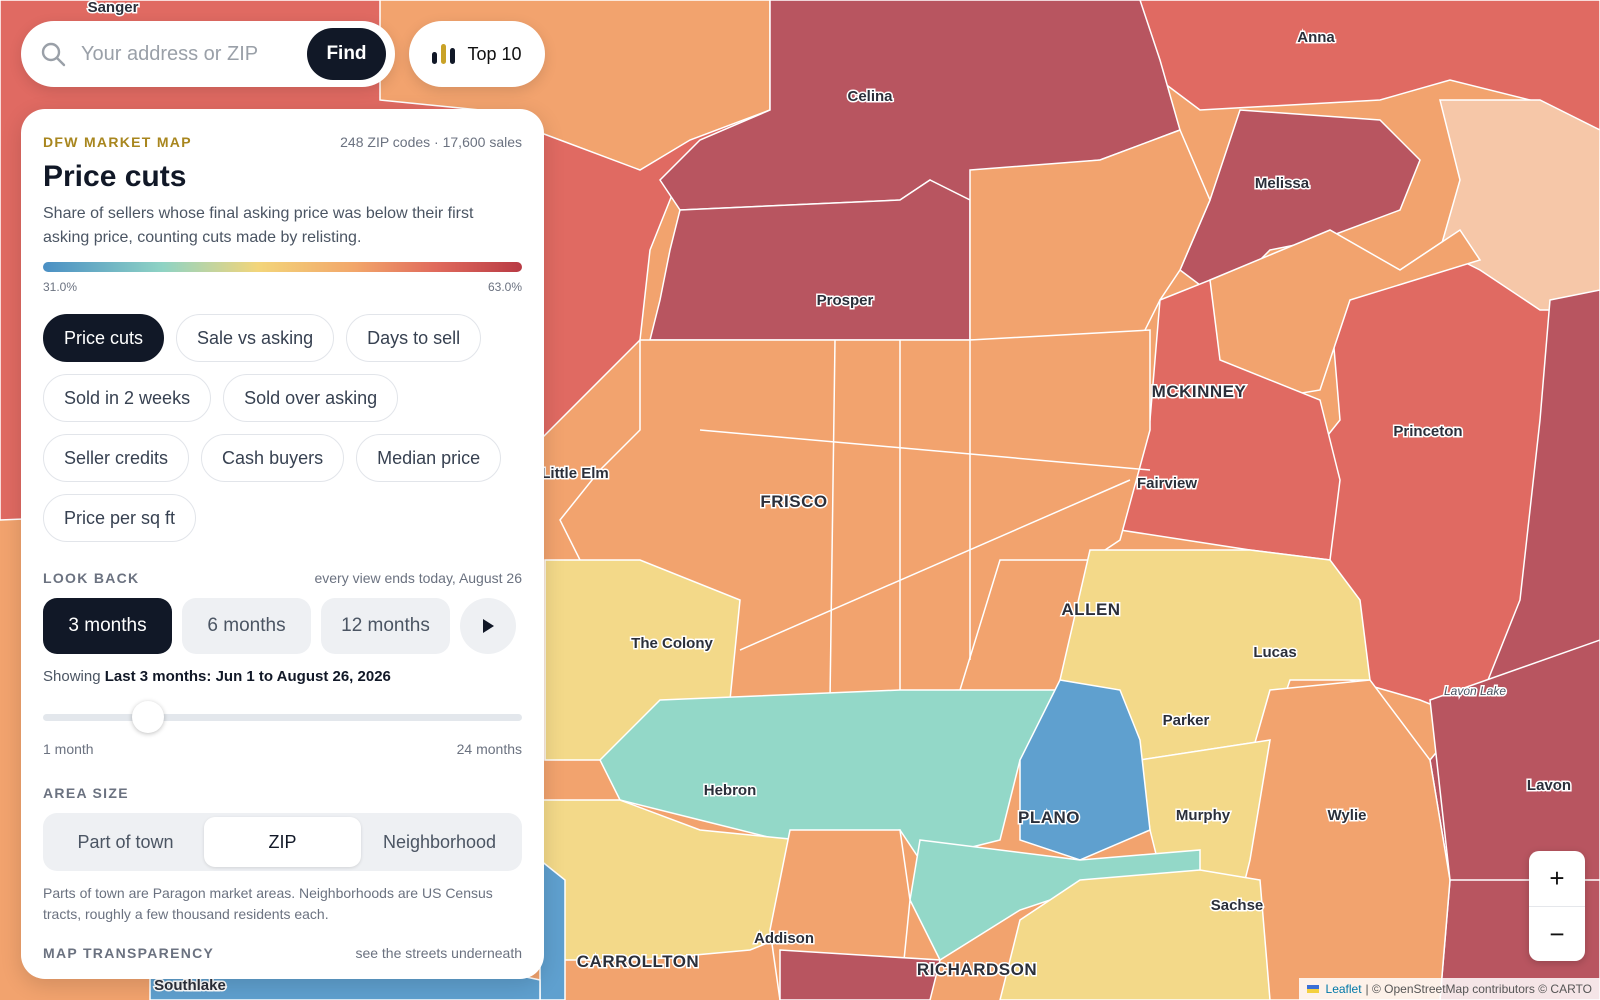  What do you see at coordinates (1549, 785) in the screenshot?
I see `map-label-lavon: Lavon` at bounding box center [1549, 785].